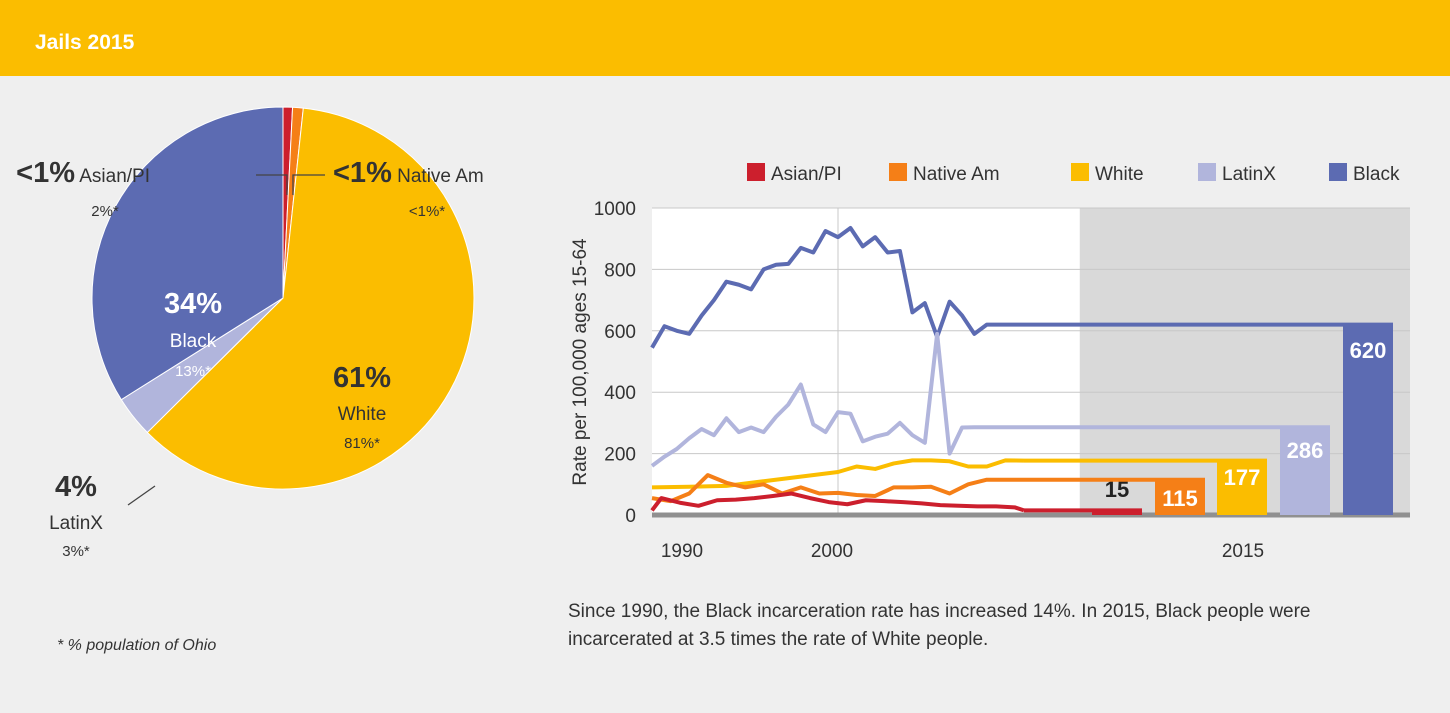 The height and width of the screenshot is (713, 1450). Describe the element at coordinates (806, 174) in the screenshot. I see `legend-label-asian: Asian/PI` at that location.